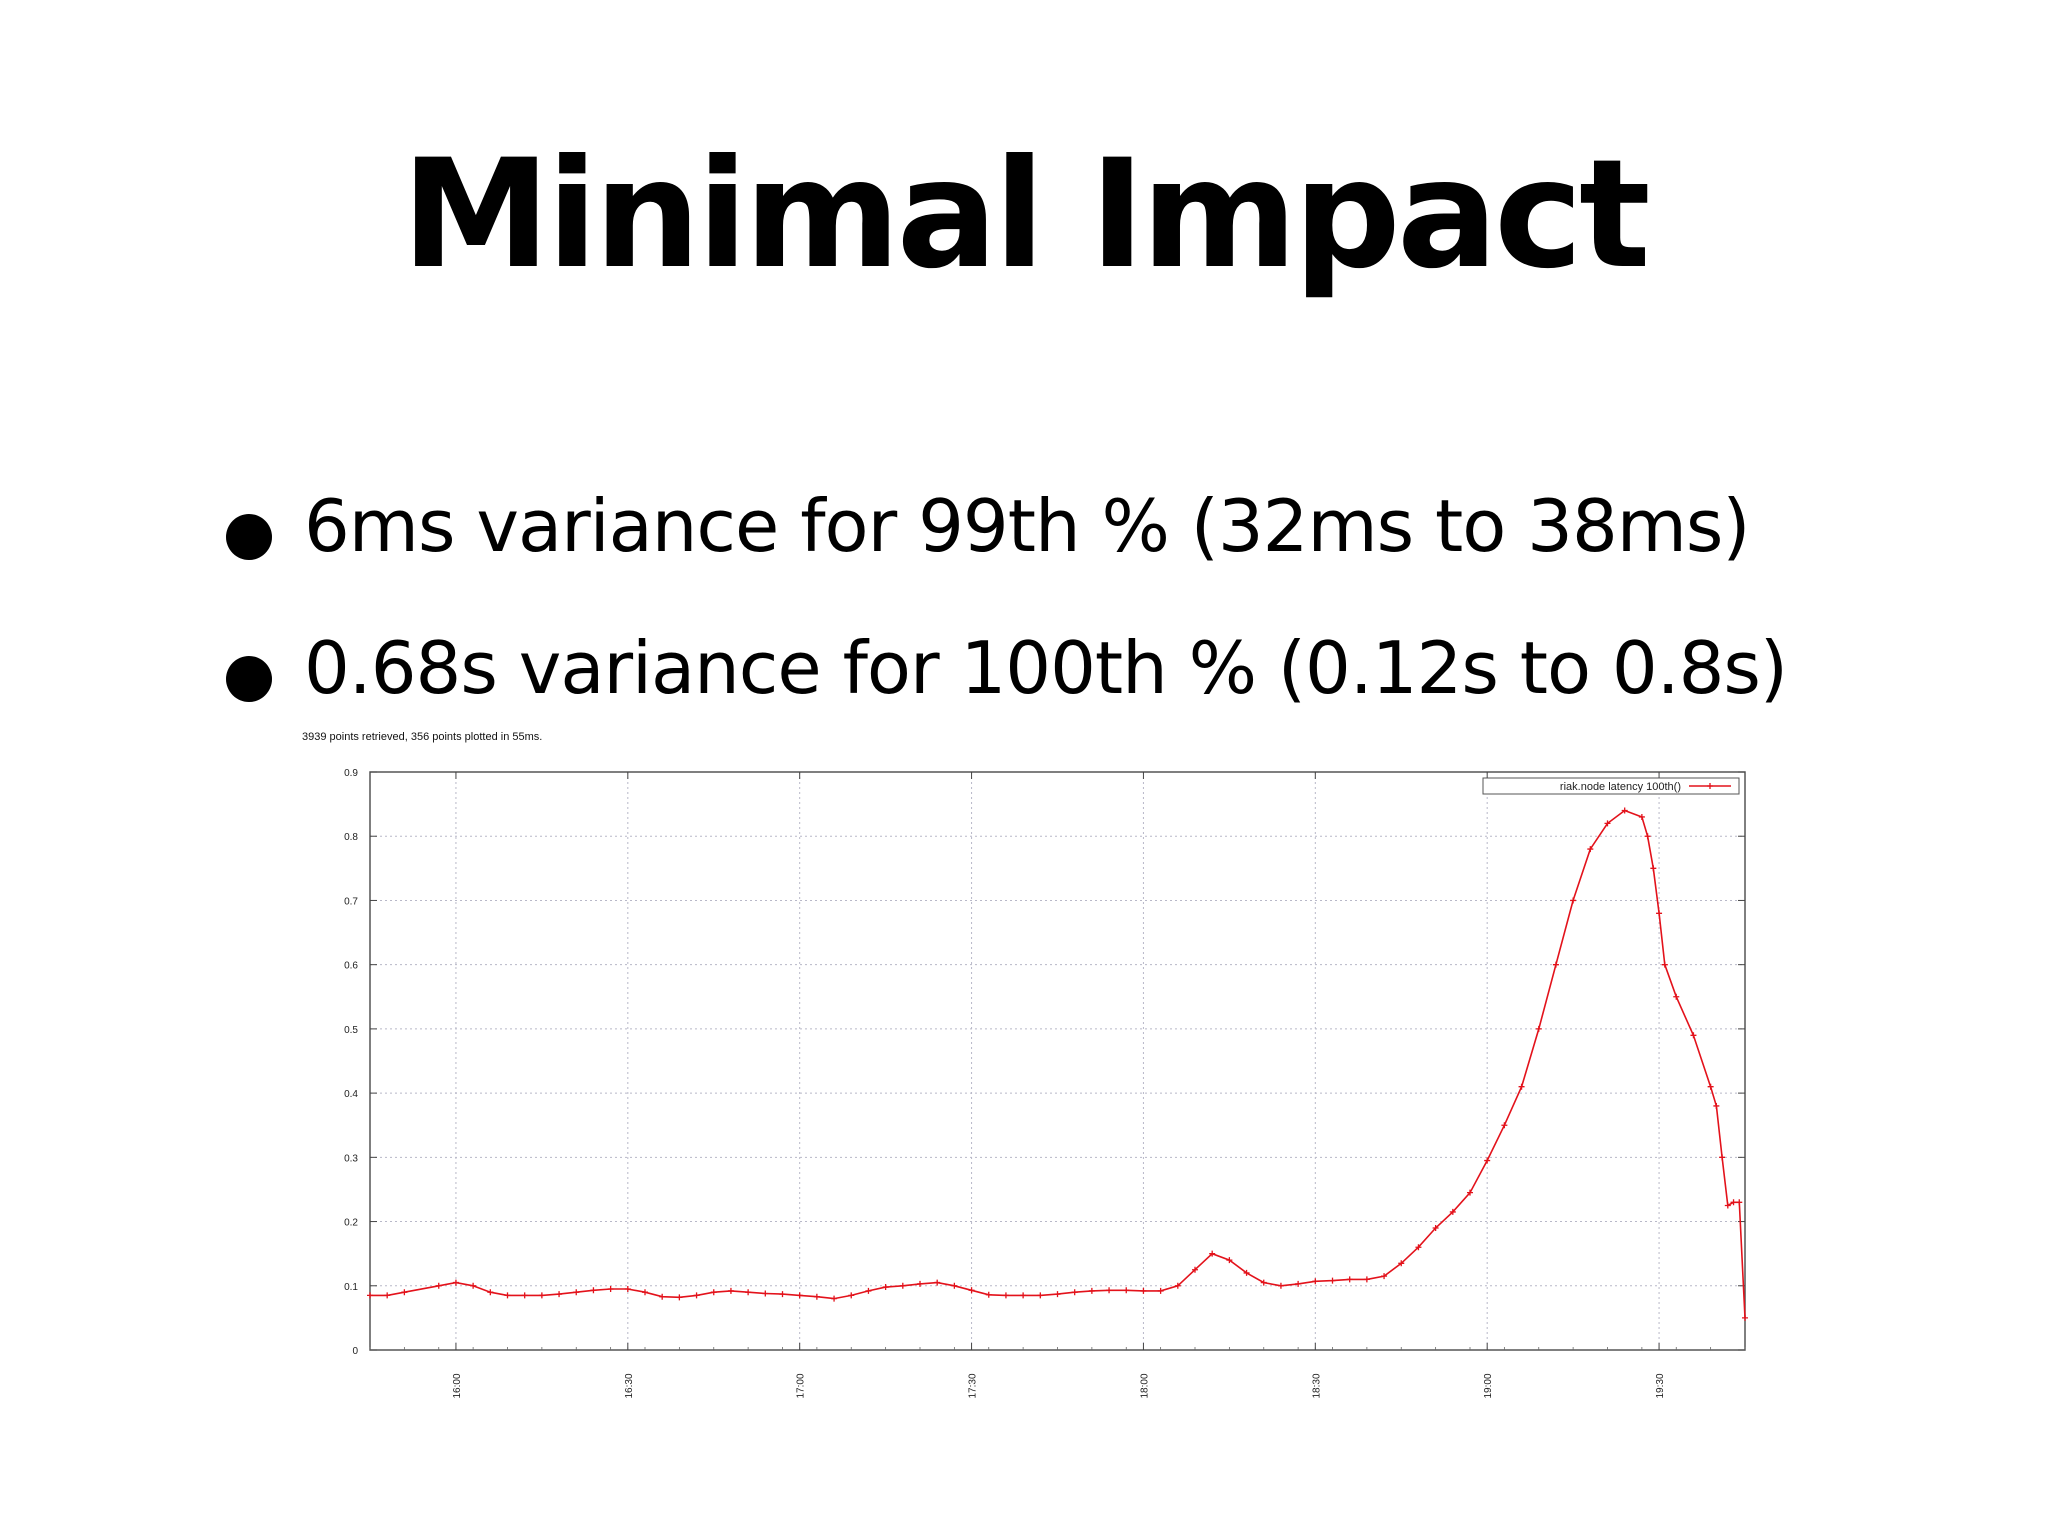 This screenshot has height=1536, width=2048. What do you see at coordinates (351, 1223) in the screenshot?
I see `y-tick-label: 0.2` at bounding box center [351, 1223].